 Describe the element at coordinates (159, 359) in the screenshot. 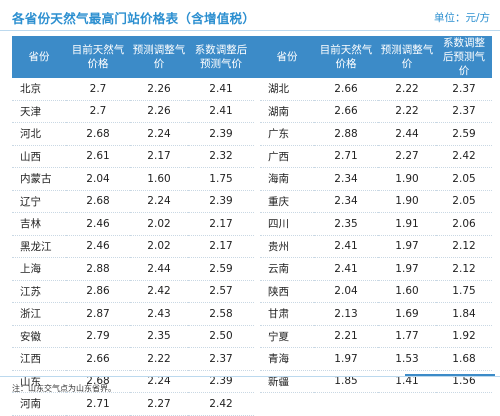

I see `left-expected-cell: 2.22` at that location.